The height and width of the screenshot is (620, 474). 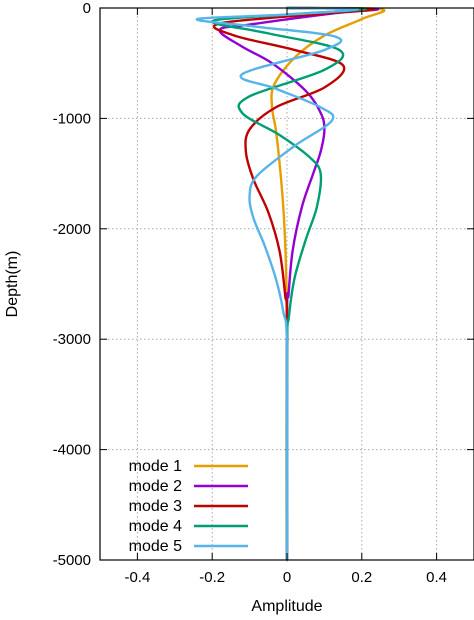 What do you see at coordinates (72, 339) in the screenshot?
I see `y-tick-label: -3000` at bounding box center [72, 339].